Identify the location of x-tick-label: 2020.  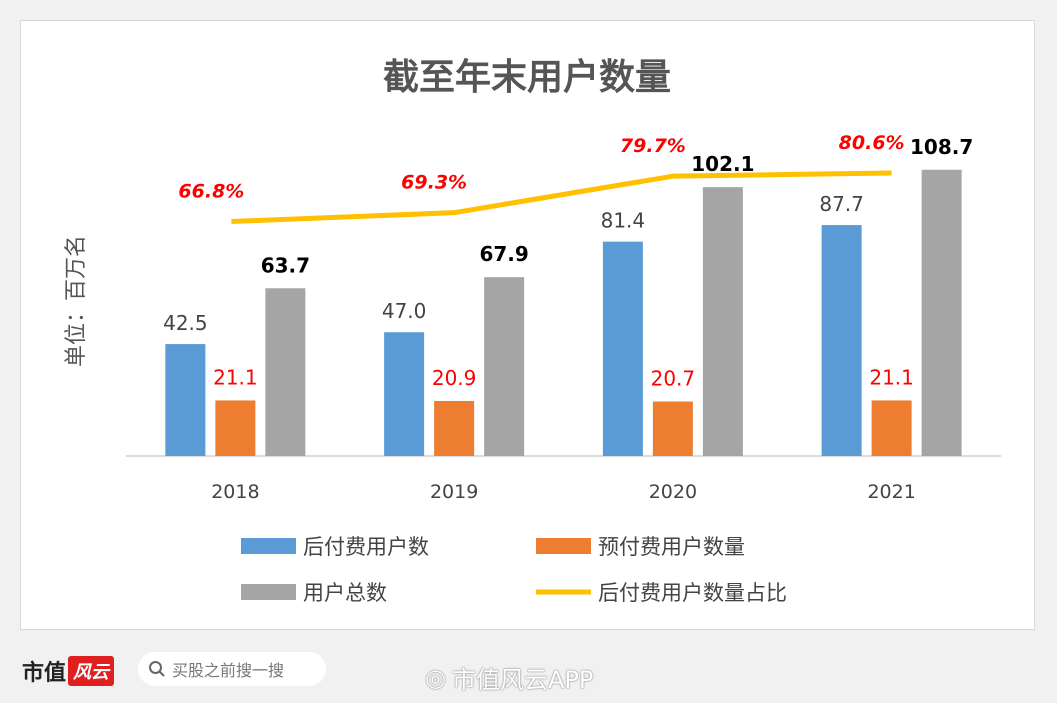
(673, 492).